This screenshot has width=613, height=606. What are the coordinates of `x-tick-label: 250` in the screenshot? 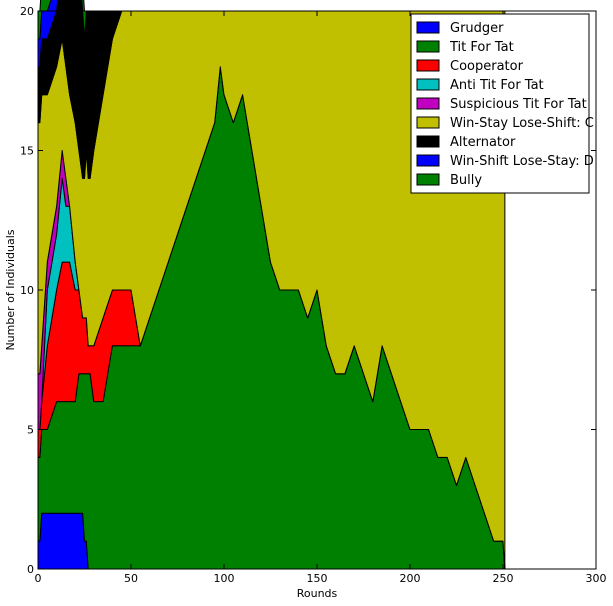 It's located at (503, 578).